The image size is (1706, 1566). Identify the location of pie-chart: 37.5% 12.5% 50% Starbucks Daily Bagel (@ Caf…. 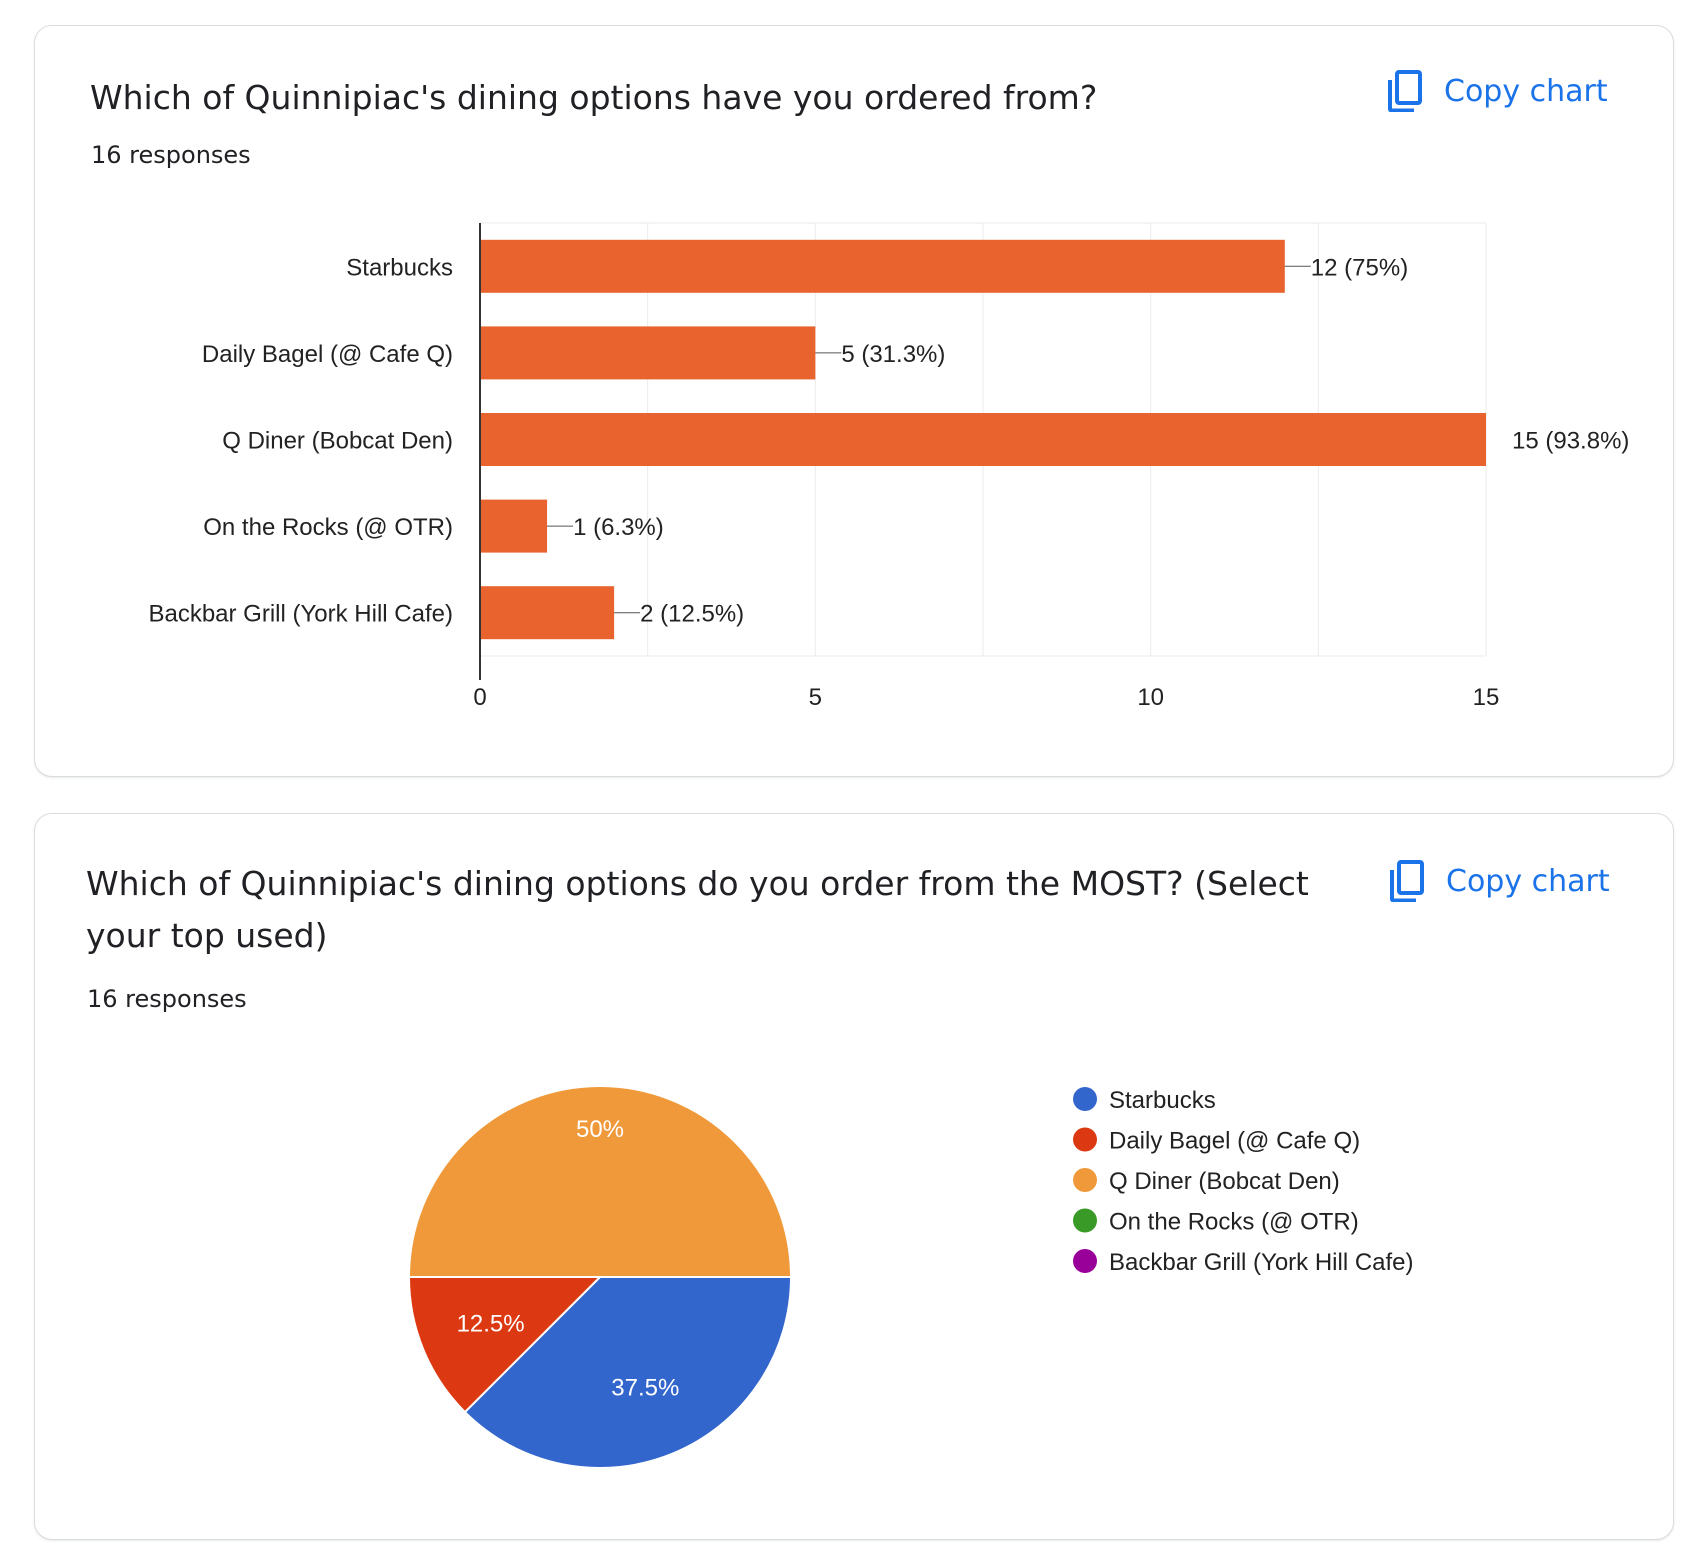
(910, 1277).